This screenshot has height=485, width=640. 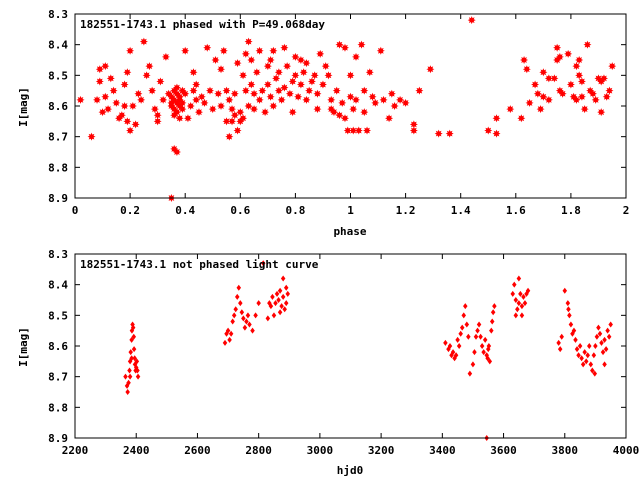 What do you see at coordinates (23, 347) in the screenshot?
I see `unphased-y-axis-label: I[mag]` at bounding box center [23, 347].